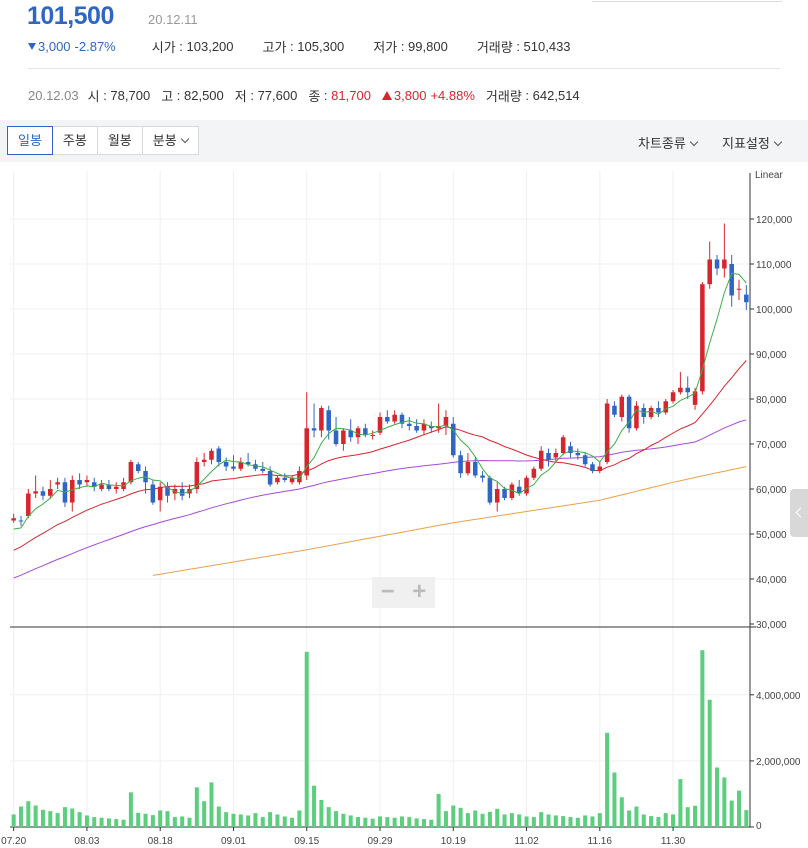 This screenshot has height=848, width=808. Describe the element at coordinates (379, 841) in the screenshot. I see `x-tick-label: 09.29` at that location.